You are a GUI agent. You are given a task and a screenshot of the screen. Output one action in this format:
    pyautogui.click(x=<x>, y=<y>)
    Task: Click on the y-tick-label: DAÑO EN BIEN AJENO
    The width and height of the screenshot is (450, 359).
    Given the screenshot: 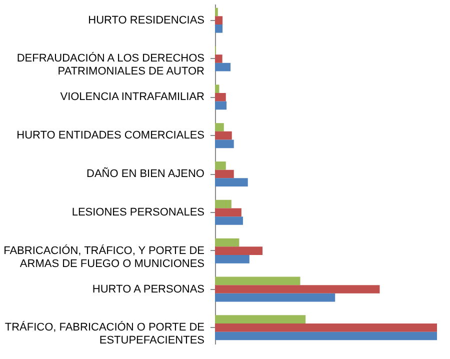 What is the action you would take?
    pyautogui.click(x=145, y=173)
    